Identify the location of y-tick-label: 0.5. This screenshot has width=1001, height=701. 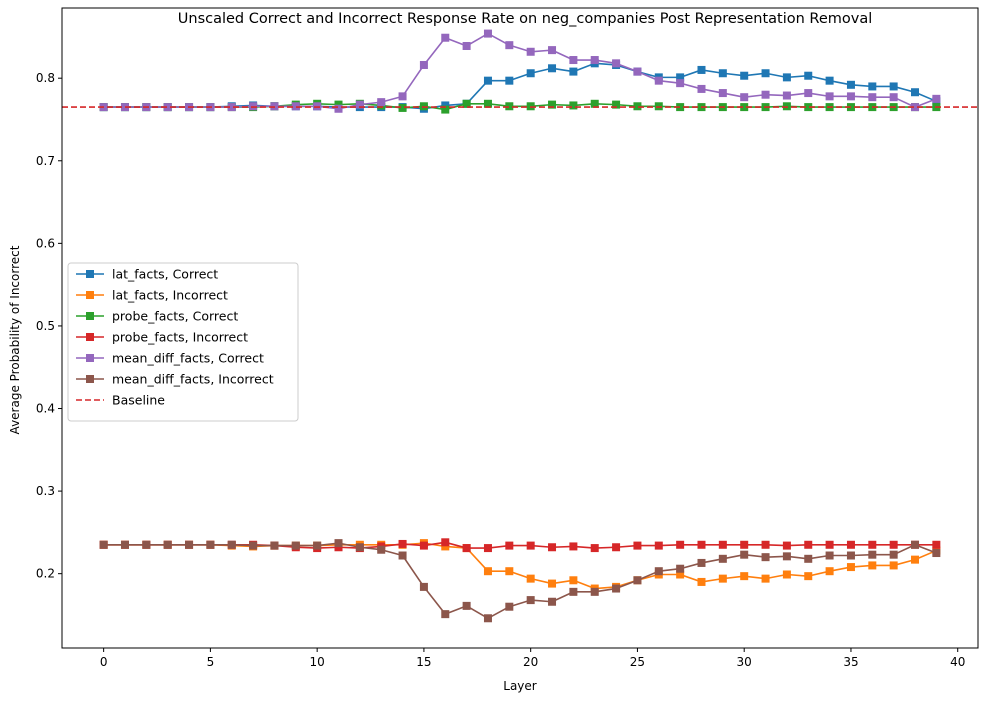
(45, 326).